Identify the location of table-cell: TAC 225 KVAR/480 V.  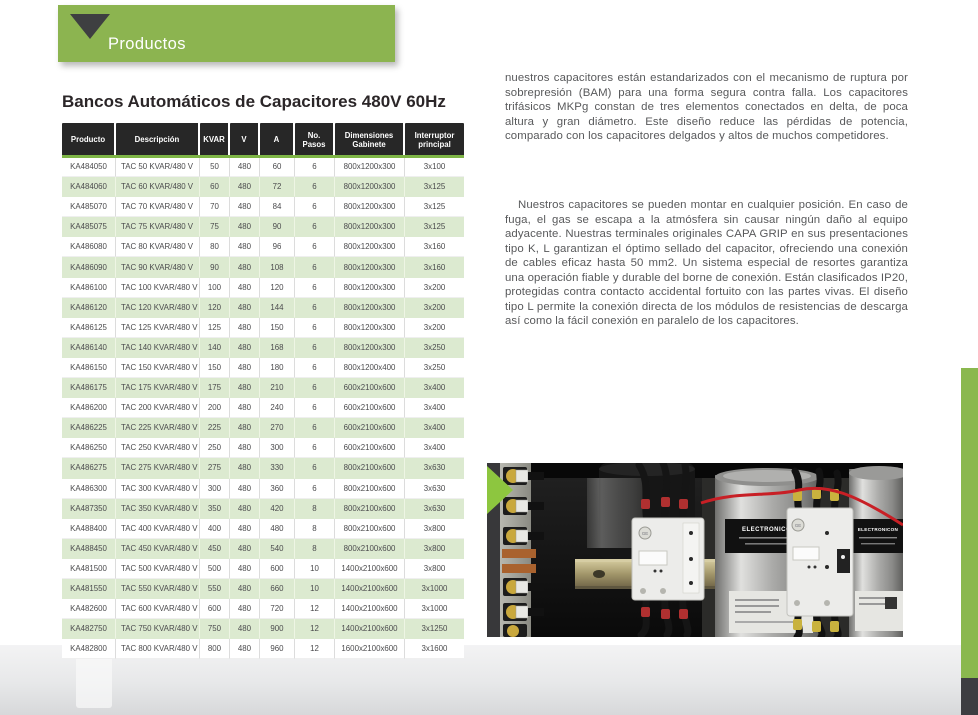
(158, 428).